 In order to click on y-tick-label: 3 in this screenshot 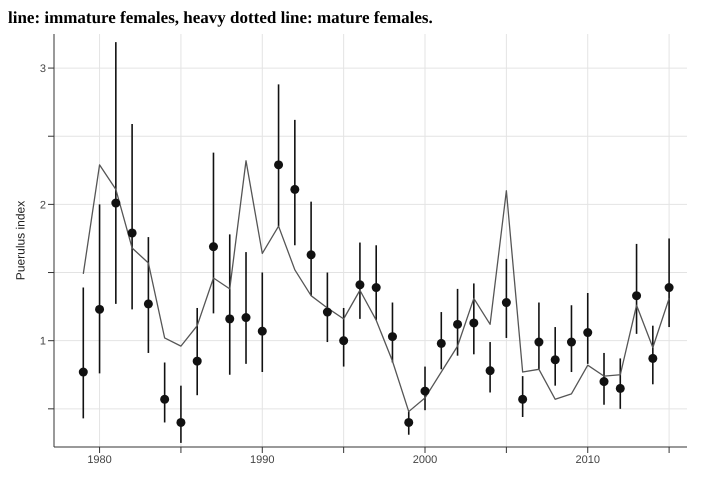, I will do `click(43, 68)`.